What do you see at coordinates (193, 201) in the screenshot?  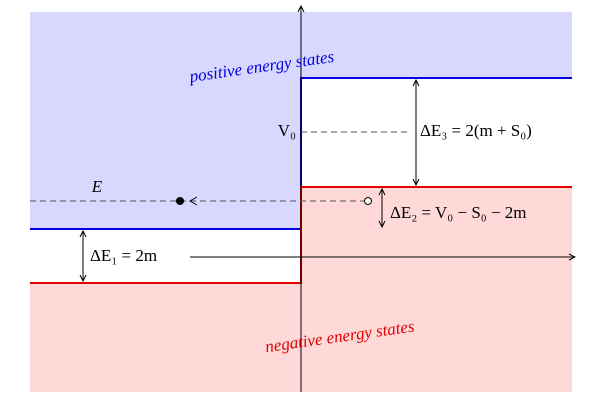 I see `energy-arrowhead` at bounding box center [193, 201].